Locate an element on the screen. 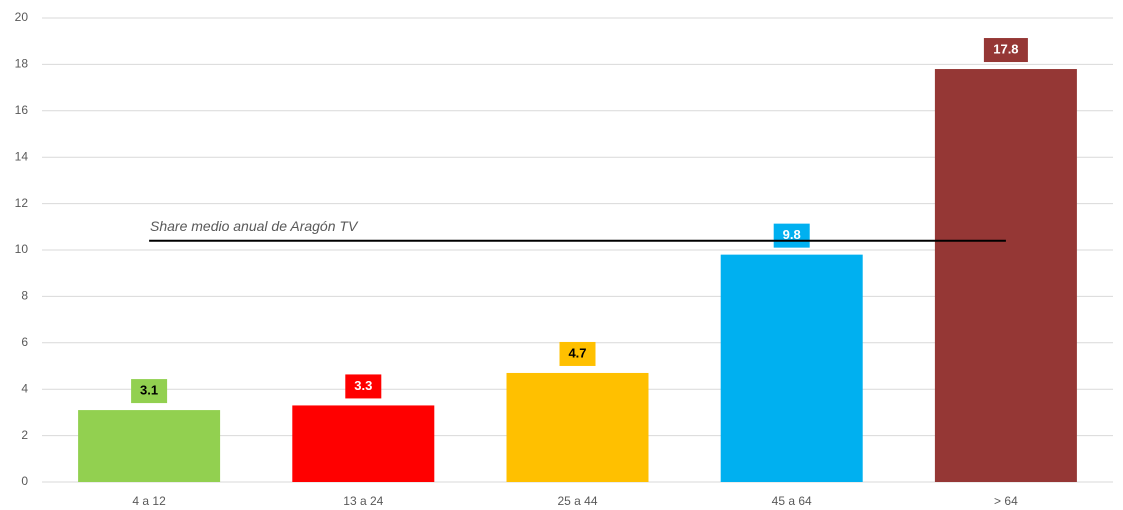 This screenshot has width=1123, height=510. data-label: 3.1 is located at coordinates (149, 390).